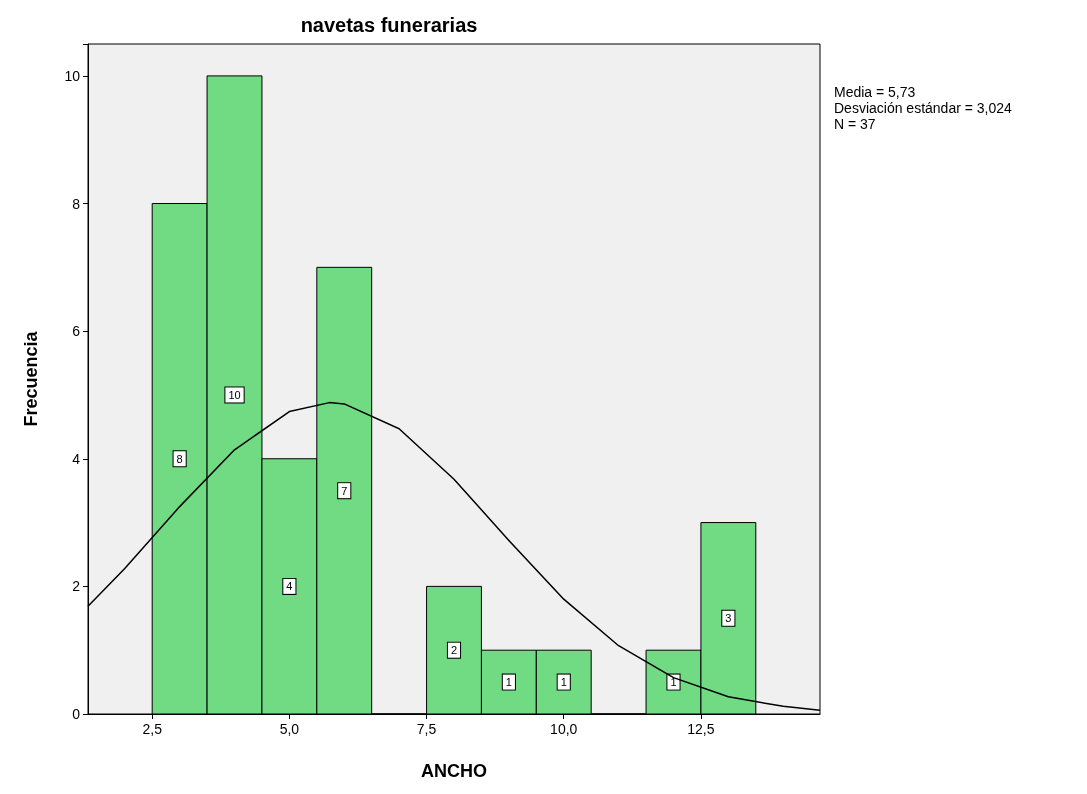  Describe the element at coordinates (31, 378) in the screenshot. I see `y-axis-title: Frecuencia` at that location.